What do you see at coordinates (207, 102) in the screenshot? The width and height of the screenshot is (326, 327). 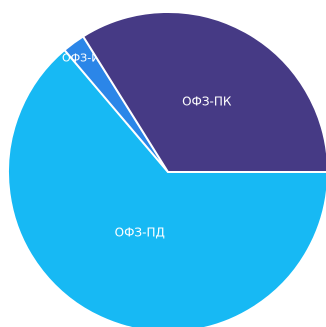 I see `slice-label-3: ОФЗ-ПК` at bounding box center [207, 102].